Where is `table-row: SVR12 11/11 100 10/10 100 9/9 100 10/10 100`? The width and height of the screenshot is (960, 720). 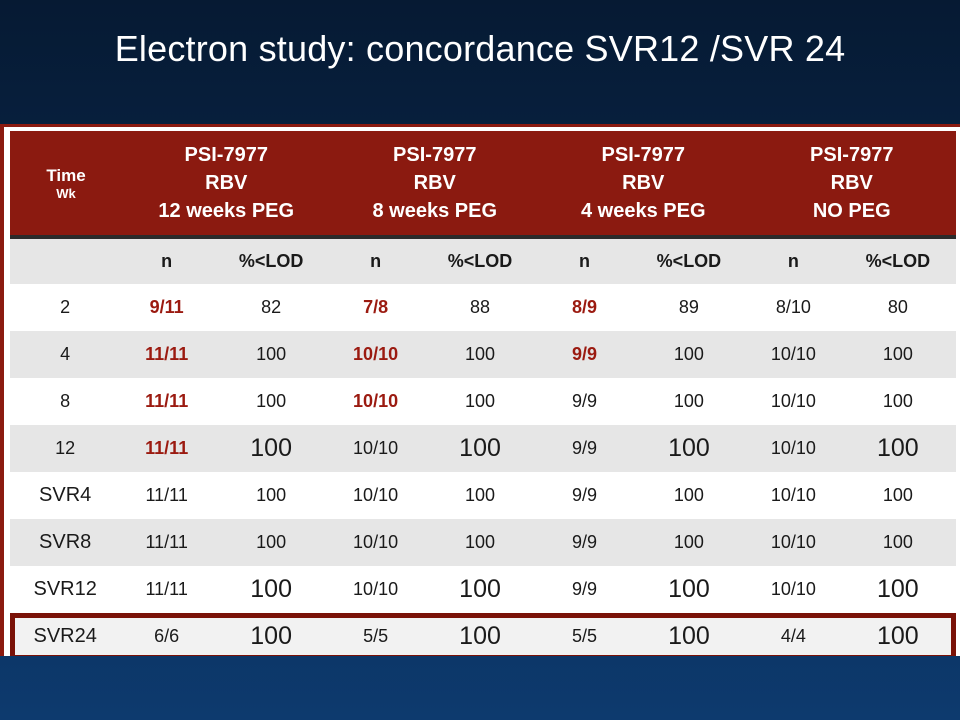
table-row: SVR12 11/11 100 10/10 100 9/9 100 10/10 100 is located at coordinates (483, 589).